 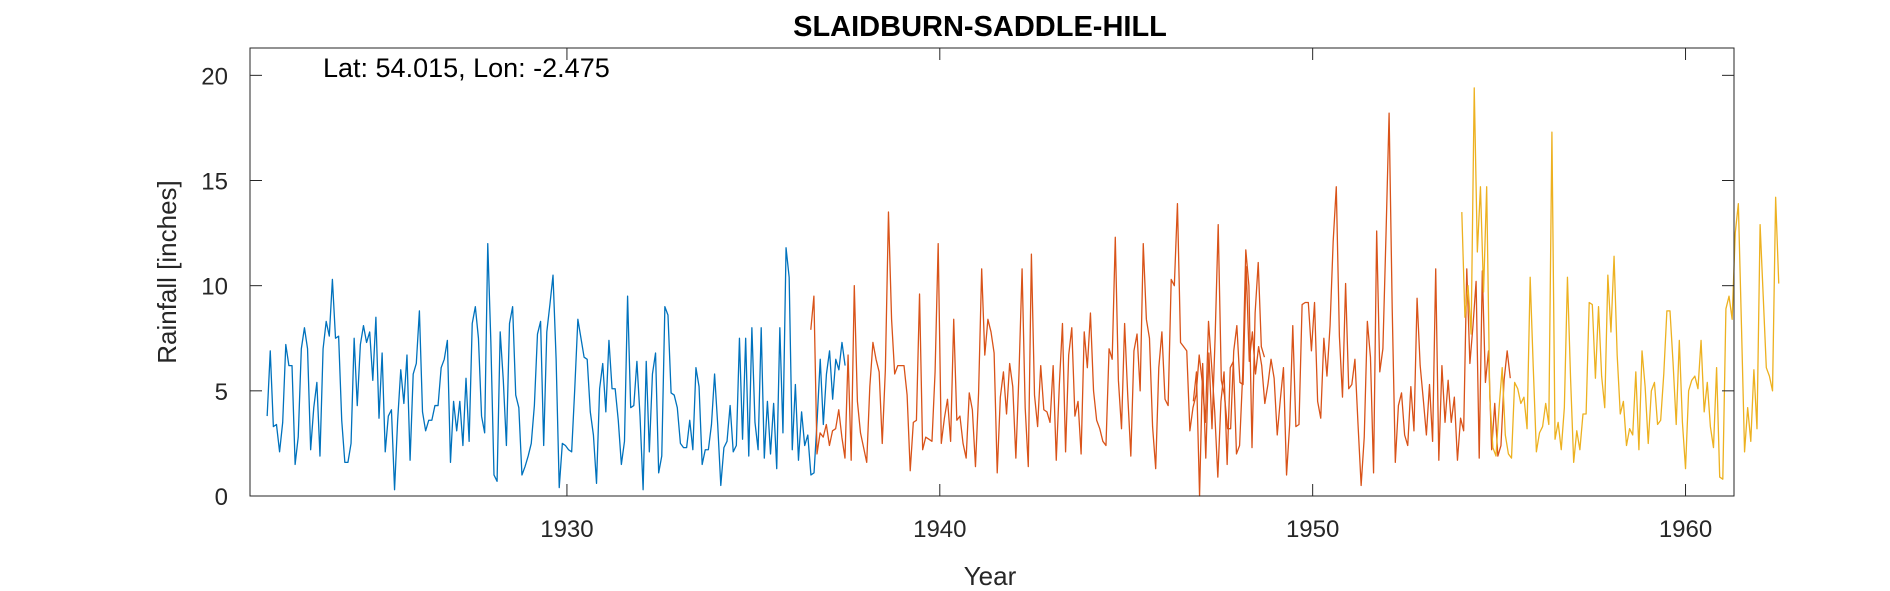 I want to click on y-tick-label: 5, so click(x=221, y=392).